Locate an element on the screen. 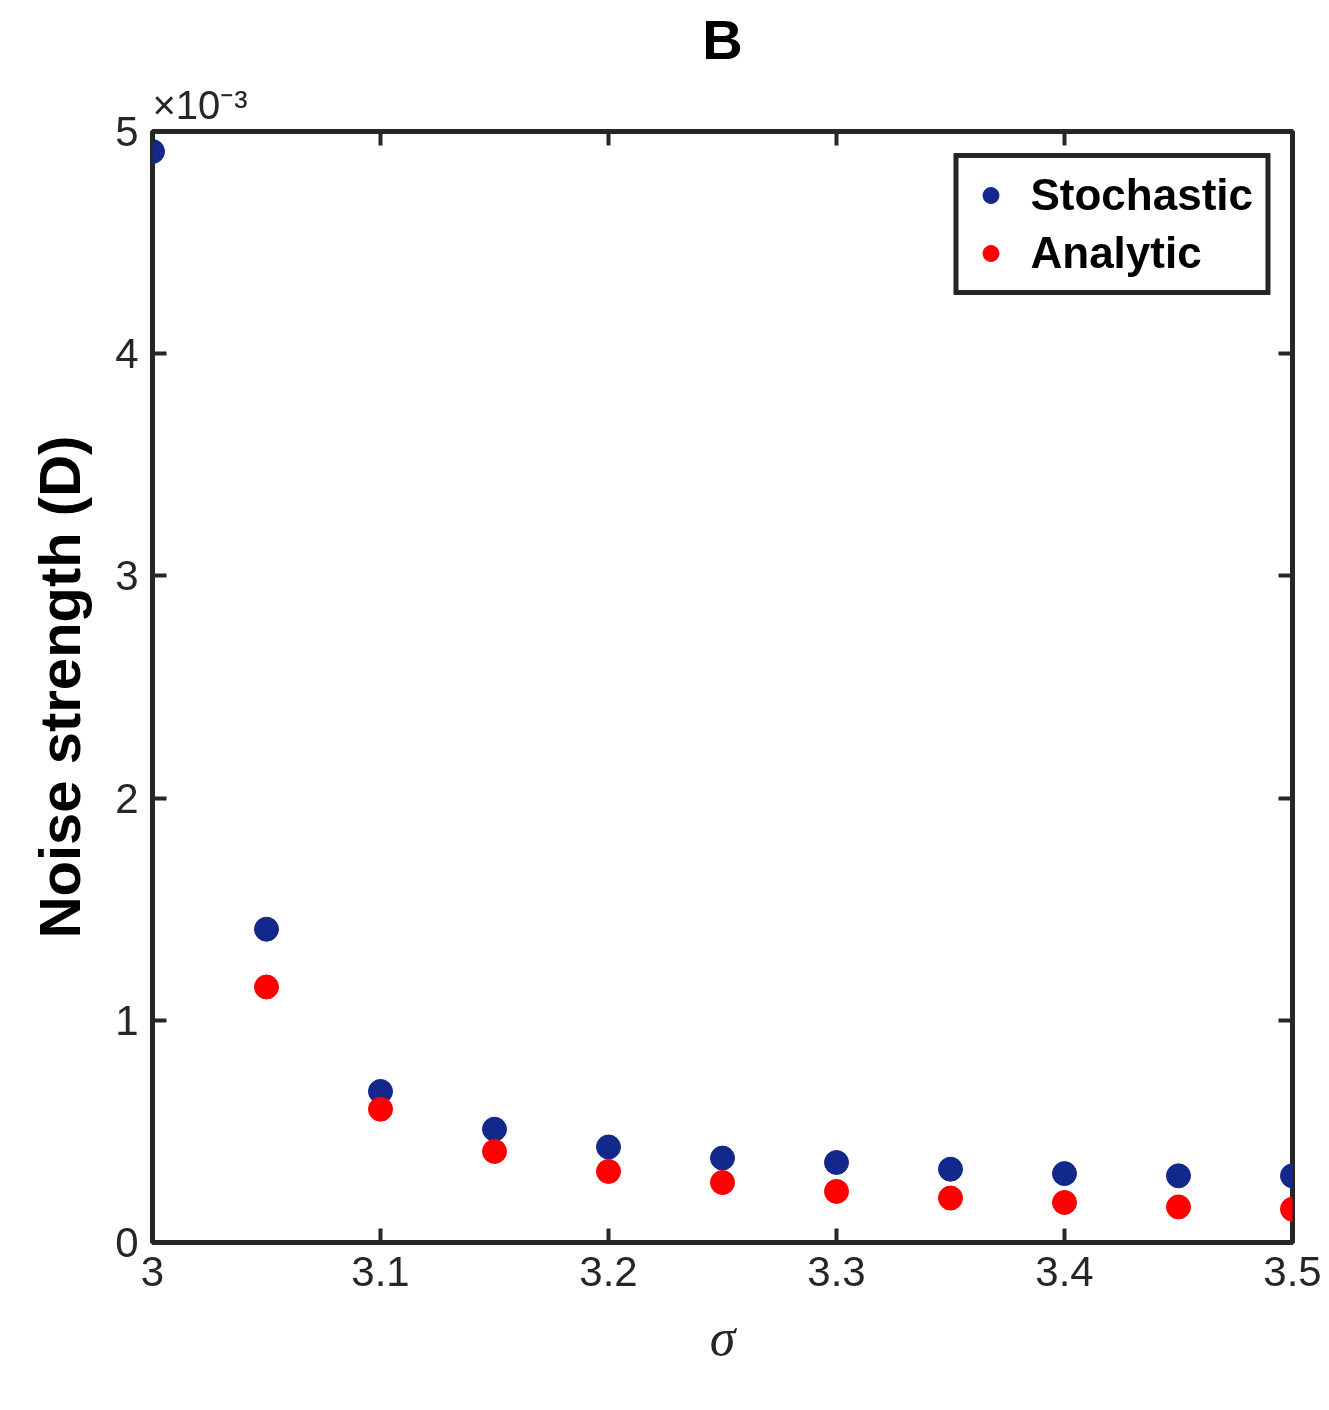  y-tick-label: 5 is located at coordinates (127, 131).